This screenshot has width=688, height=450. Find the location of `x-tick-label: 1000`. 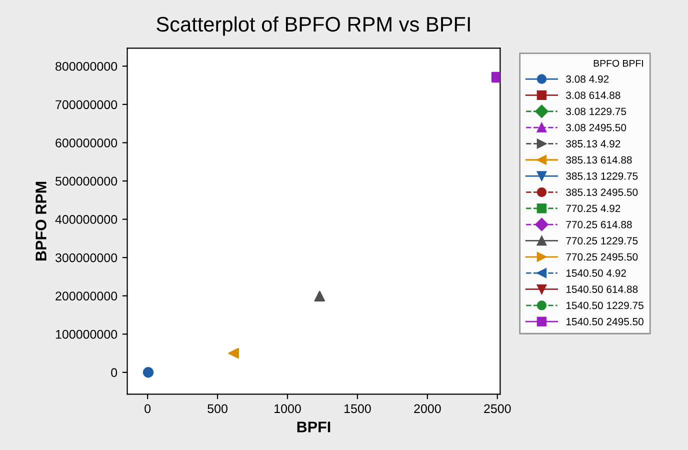

x-tick-label: 1000 is located at coordinates (287, 409).